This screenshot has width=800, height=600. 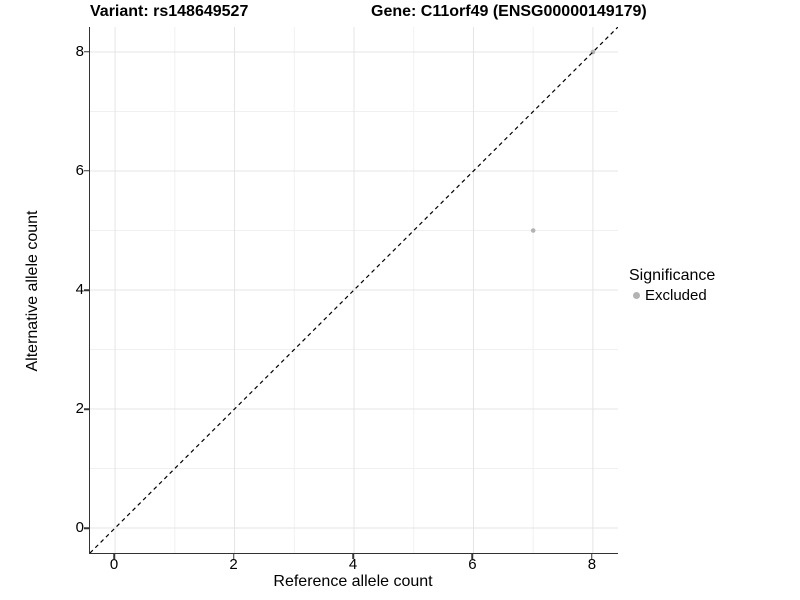 I want to click on legend-item-label: Excluded, so click(x=676, y=295).